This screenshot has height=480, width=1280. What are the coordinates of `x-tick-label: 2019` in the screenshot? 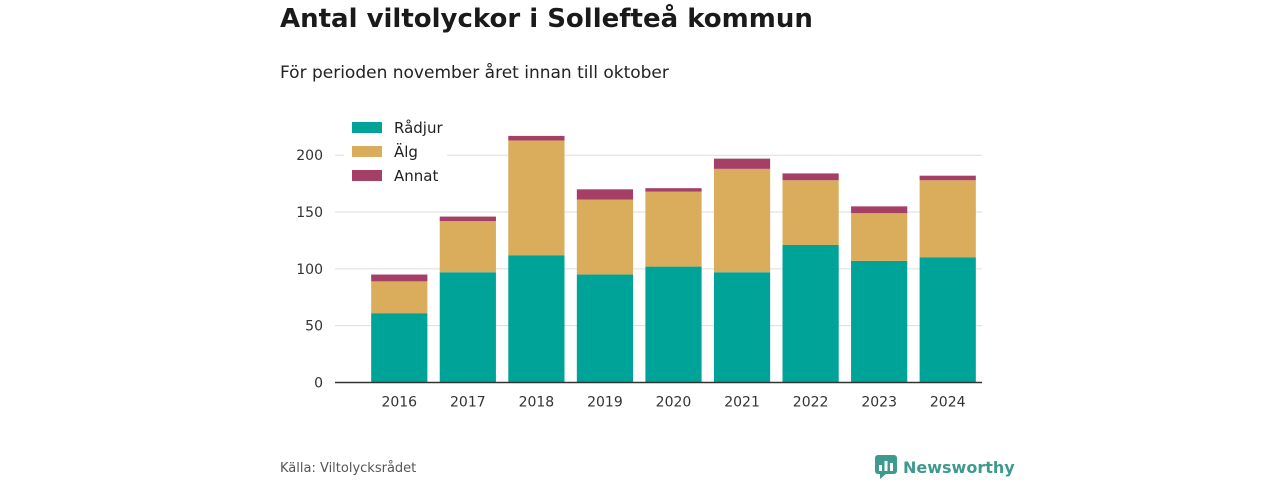 It's located at (605, 403).